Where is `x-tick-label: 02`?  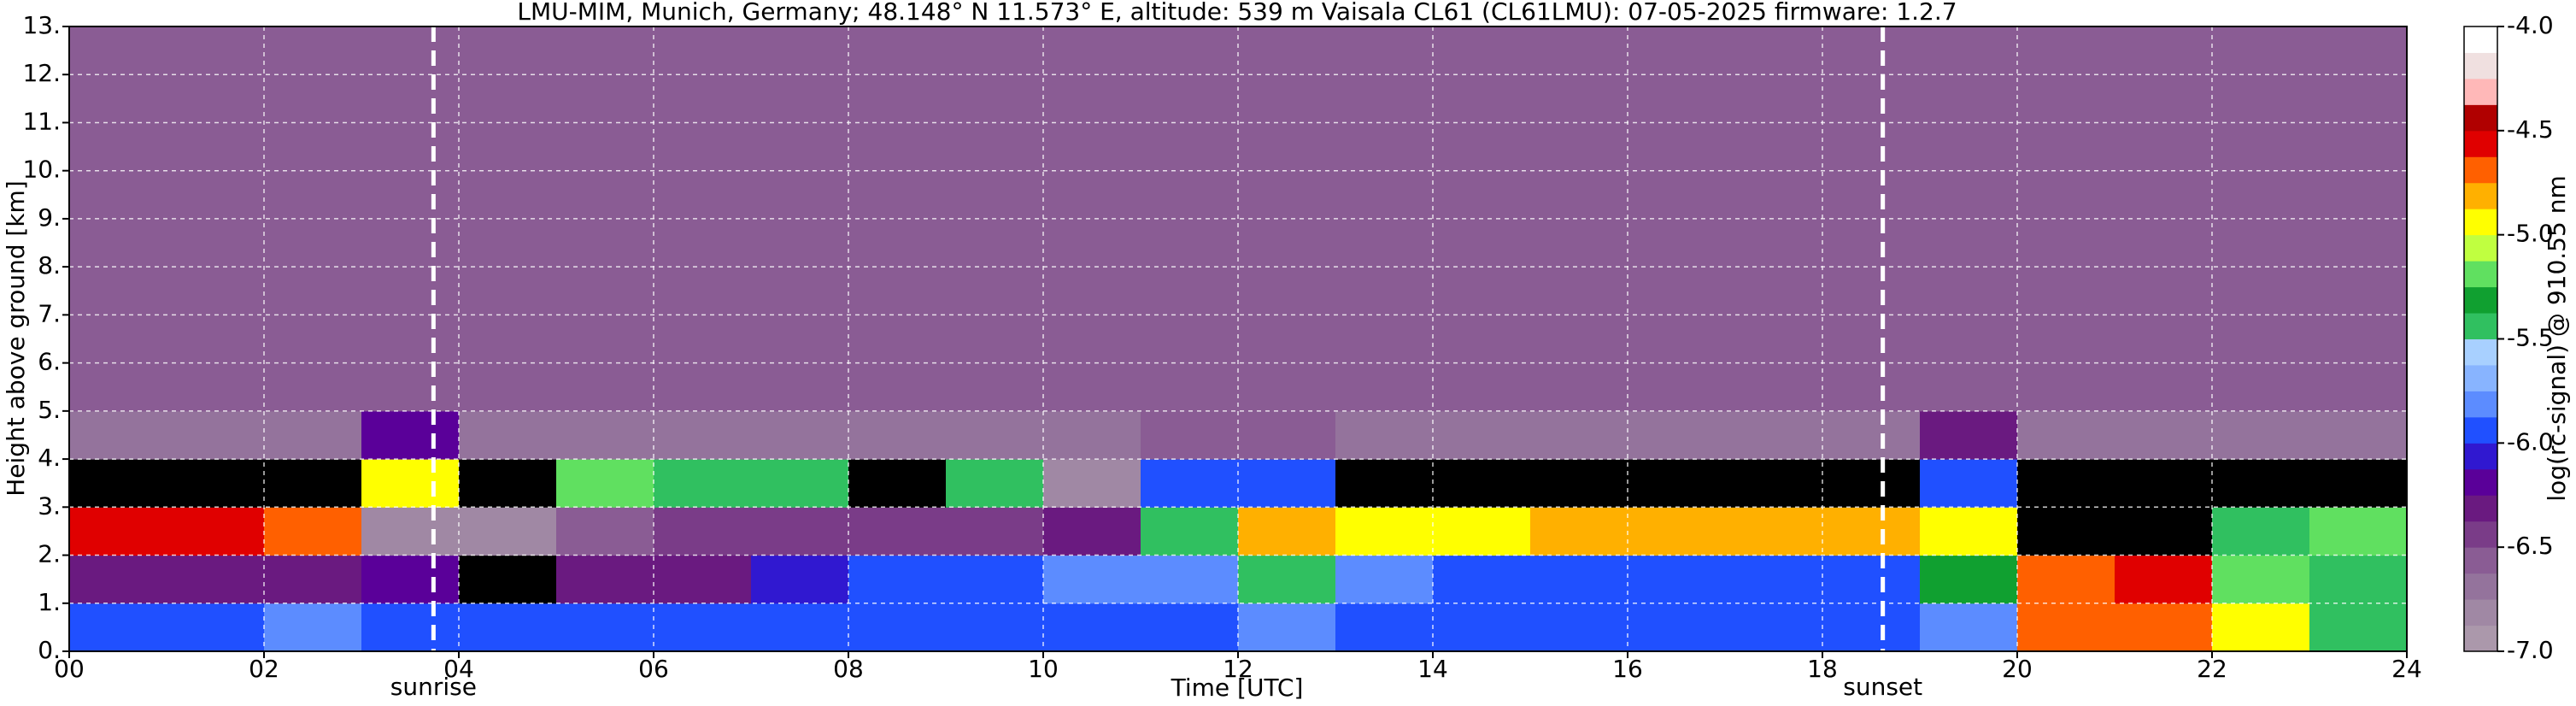 x-tick-label: 02 is located at coordinates (264, 669).